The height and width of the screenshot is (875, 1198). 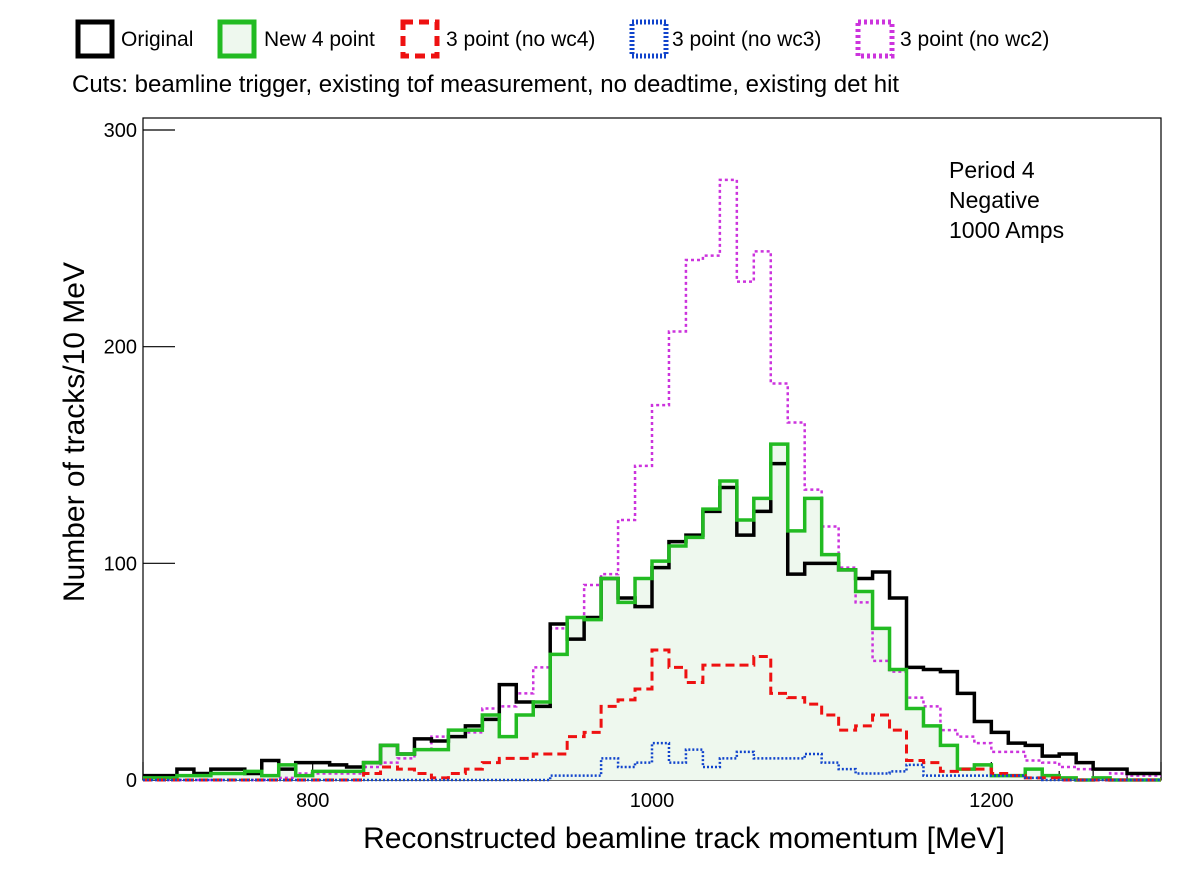 I want to click on legend-label-no-wc2: 3 point (no wc2), so click(x=974, y=39).